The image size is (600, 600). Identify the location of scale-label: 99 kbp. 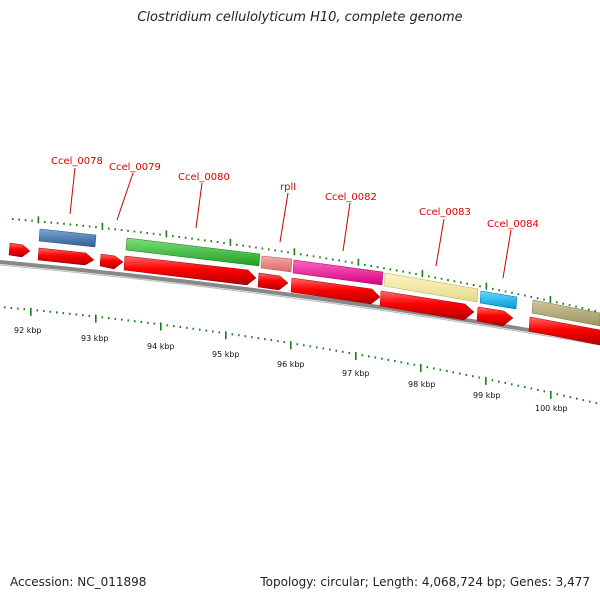
(487, 395).